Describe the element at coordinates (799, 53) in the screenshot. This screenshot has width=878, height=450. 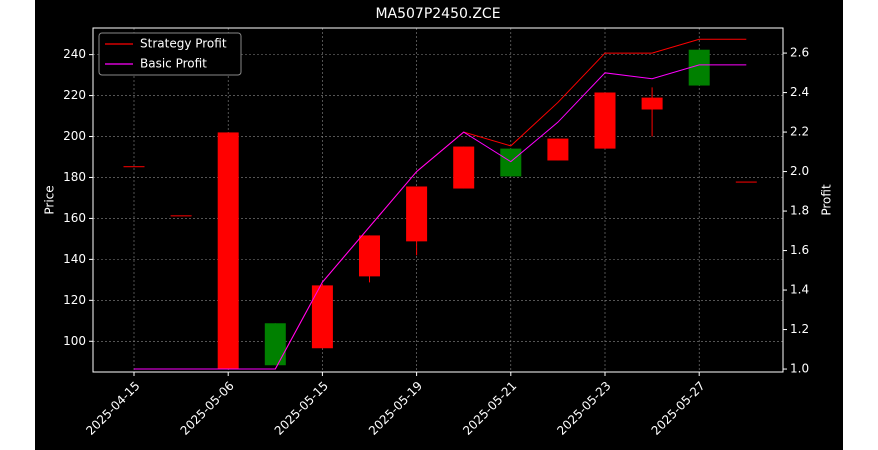
I see `y2-tick-label: 2.6` at that location.